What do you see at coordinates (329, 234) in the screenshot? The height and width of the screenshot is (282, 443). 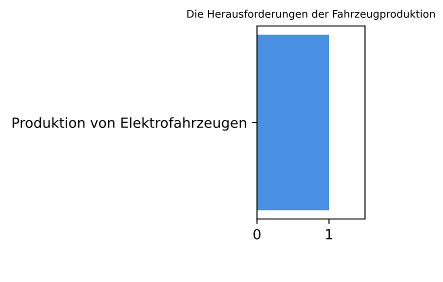 I see `x-tick-label: 1` at bounding box center [329, 234].